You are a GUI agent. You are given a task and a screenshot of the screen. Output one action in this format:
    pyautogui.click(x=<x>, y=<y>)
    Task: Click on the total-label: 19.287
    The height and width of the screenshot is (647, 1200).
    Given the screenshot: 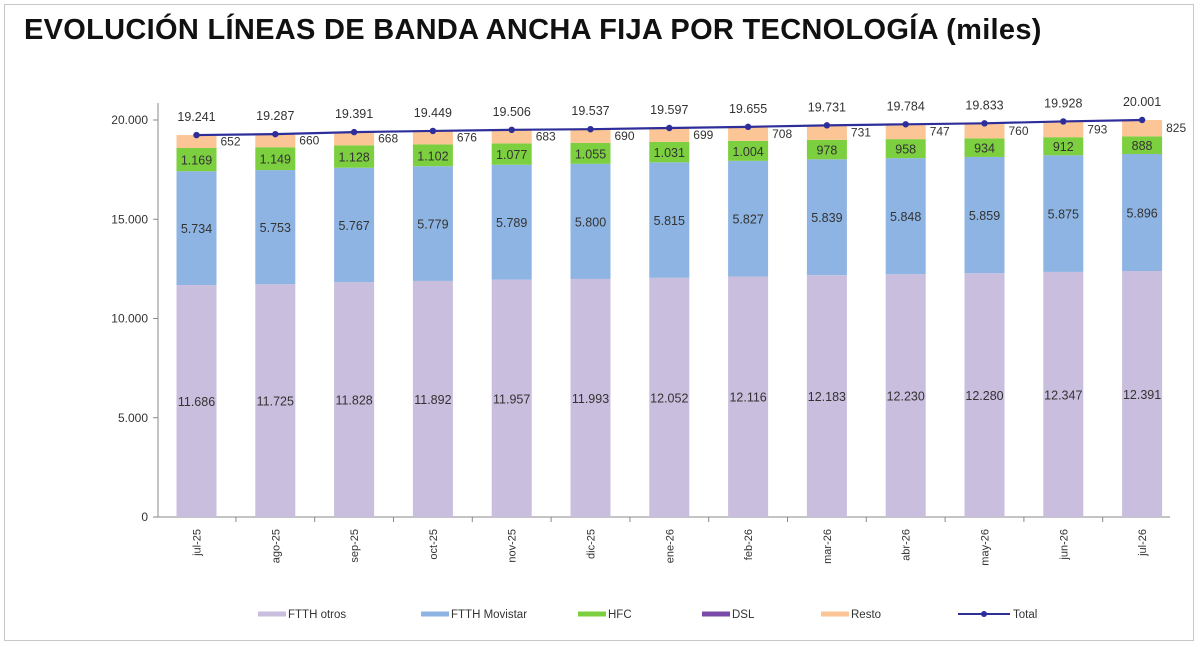 What is the action you would take?
    pyautogui.click(x=275, y=116)
    